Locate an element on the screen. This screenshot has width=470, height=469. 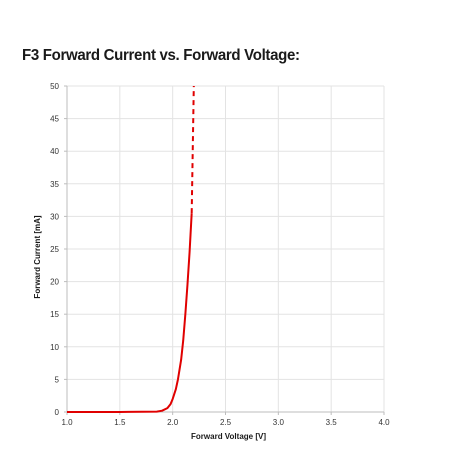
x-tick-label: 2.5 is located at coordinates (226, 422).